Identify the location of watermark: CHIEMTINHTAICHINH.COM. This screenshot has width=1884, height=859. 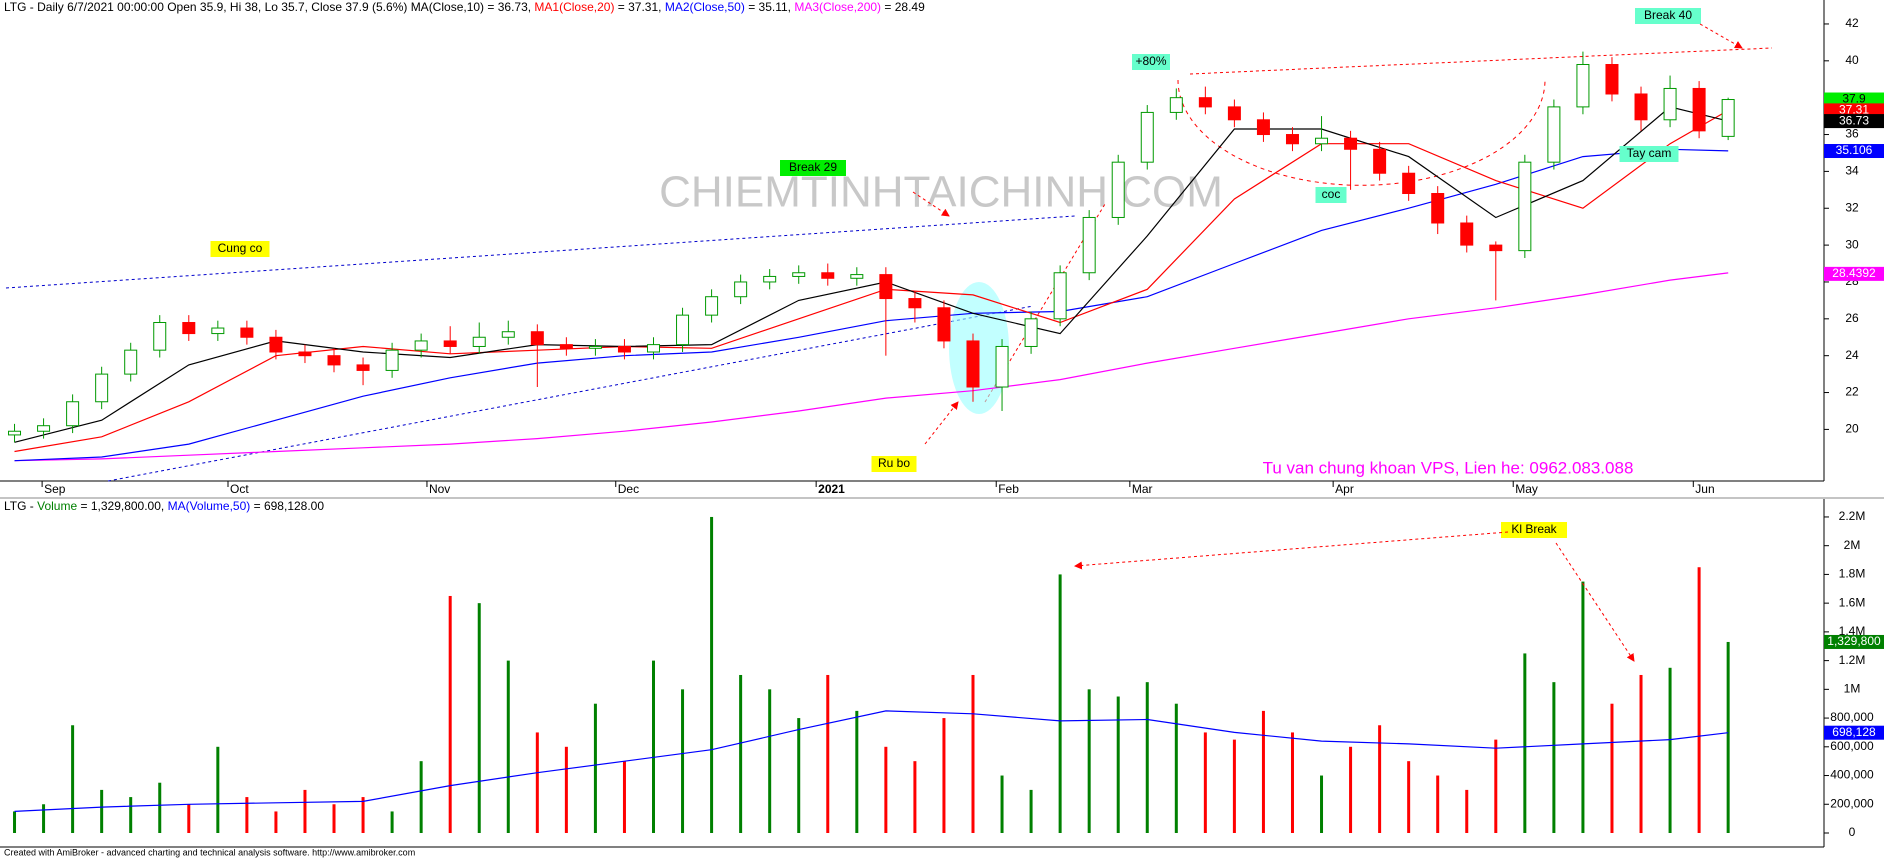
(941, 192).